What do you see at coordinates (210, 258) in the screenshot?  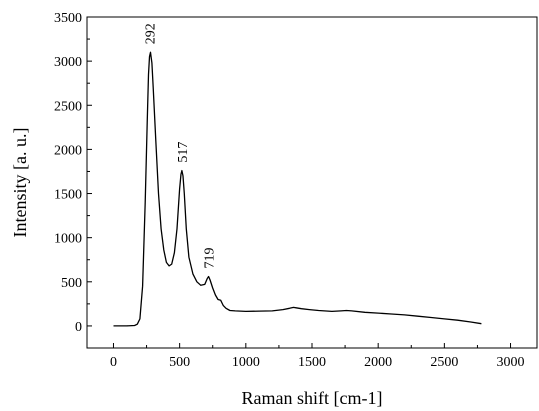 I see `peak-label: 719` at bounding box center [210, 258].